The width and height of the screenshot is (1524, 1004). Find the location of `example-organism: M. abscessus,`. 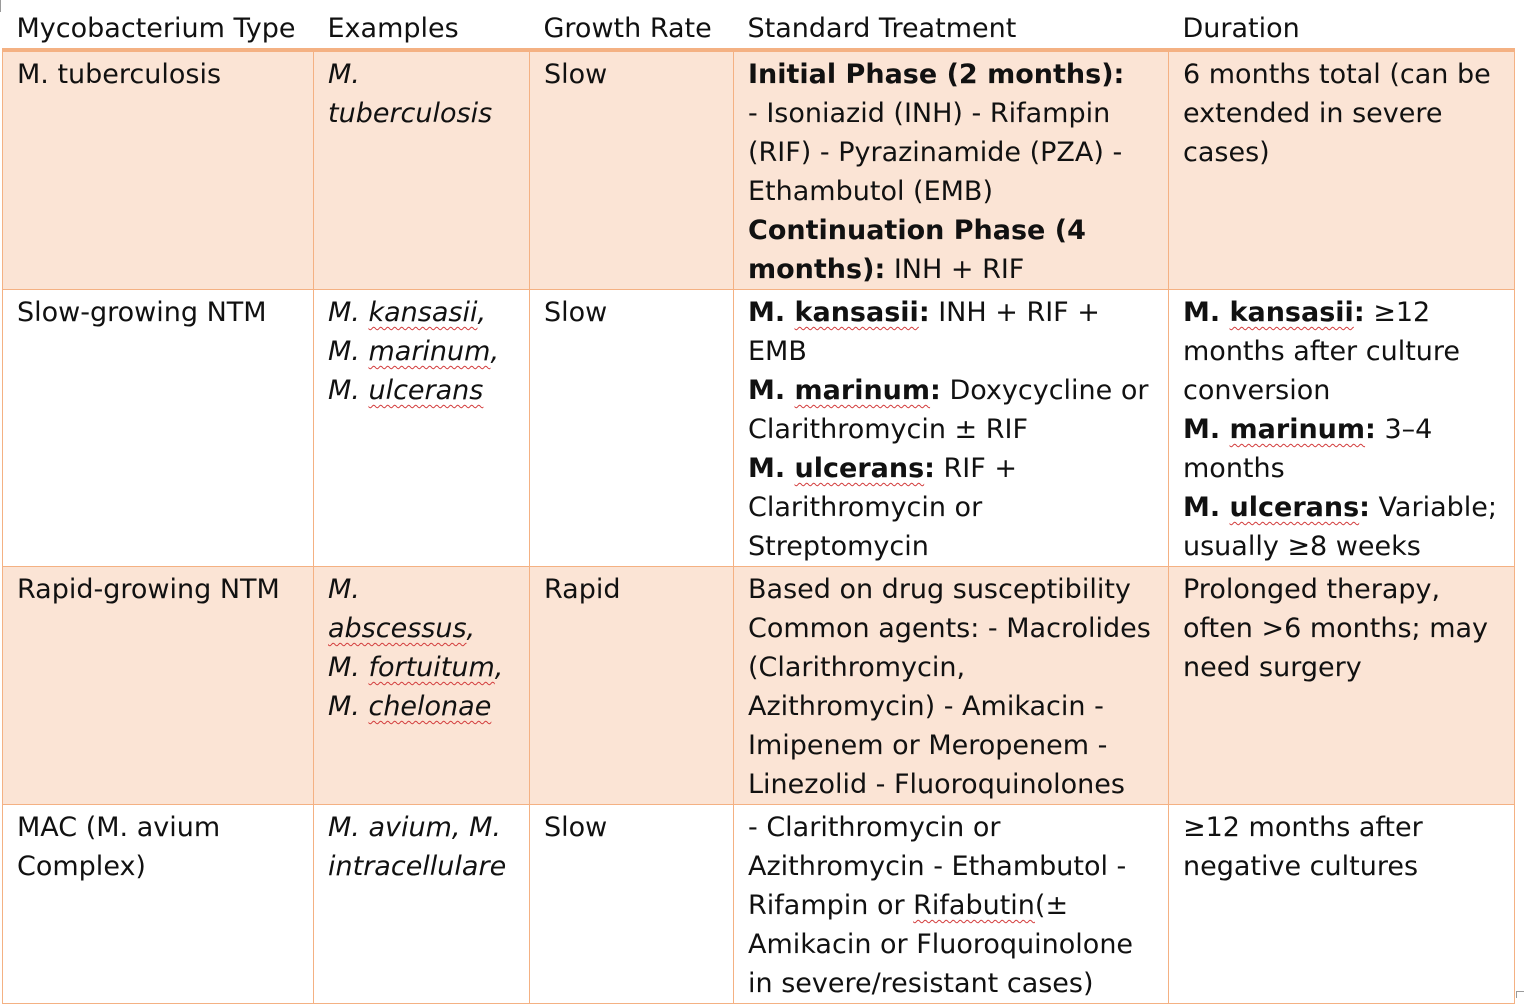

example-organism: M. abscessus, is located at coordinates (421, 609).